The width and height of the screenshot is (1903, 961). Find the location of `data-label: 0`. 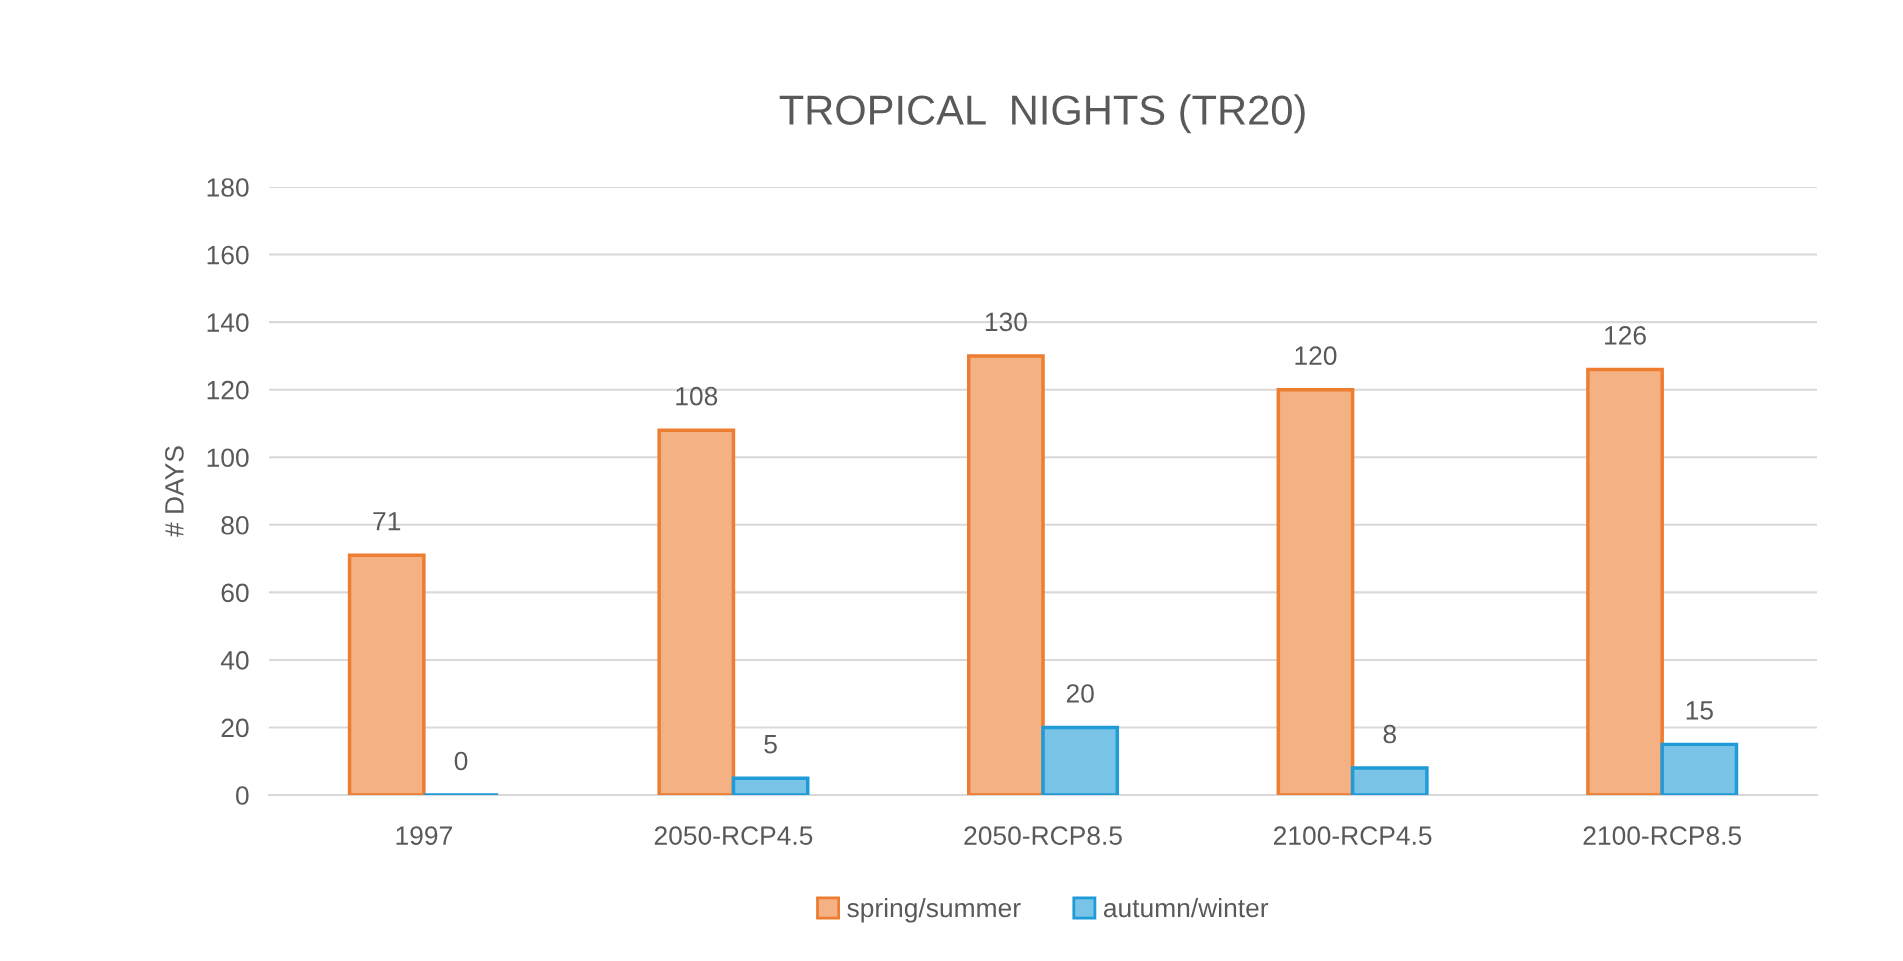

data-label: 0 is located at coordinates (461, 761).